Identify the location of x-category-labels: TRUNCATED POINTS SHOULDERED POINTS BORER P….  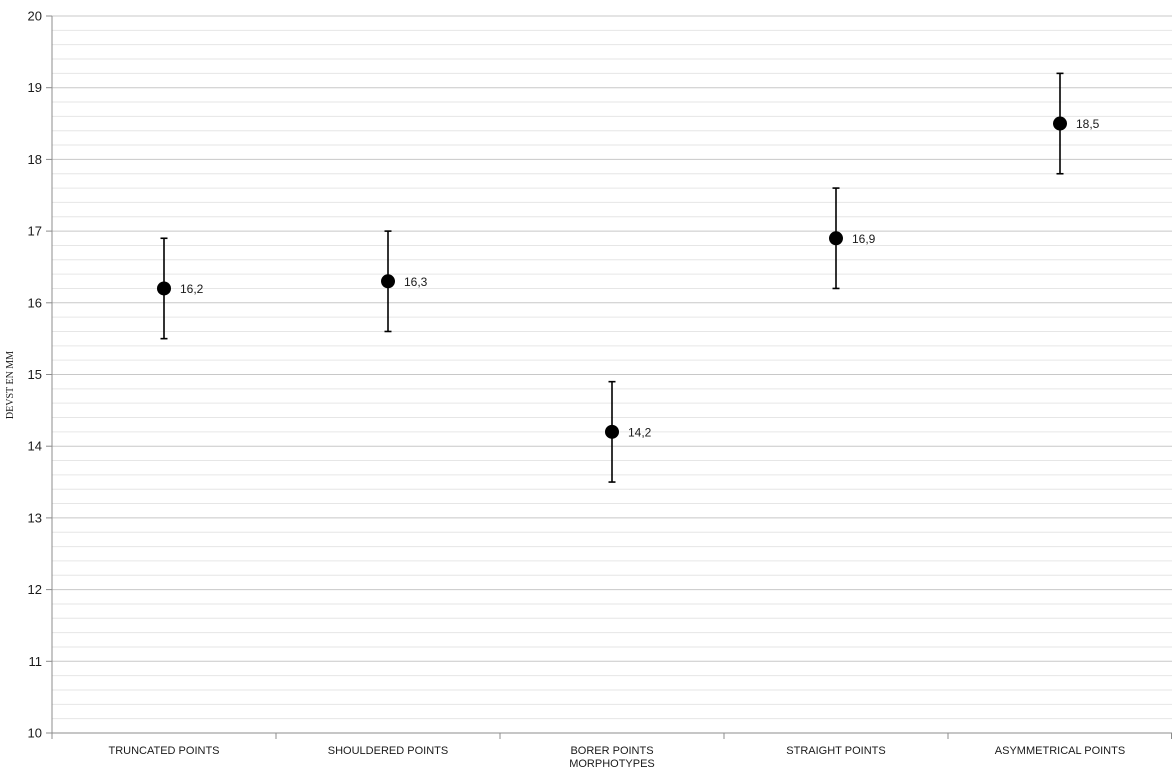
(616, 757).